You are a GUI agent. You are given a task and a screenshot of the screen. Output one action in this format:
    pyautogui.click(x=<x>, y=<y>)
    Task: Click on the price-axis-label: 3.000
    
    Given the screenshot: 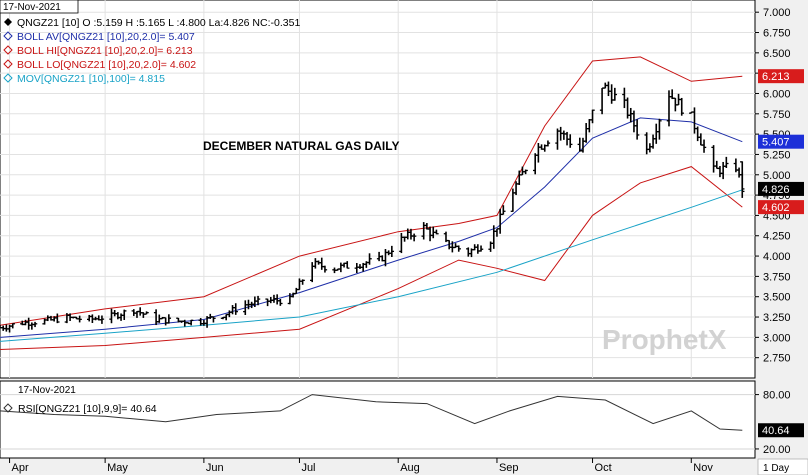 What is the action you would take?
    pyautogui.click(x=777, y=338)
    